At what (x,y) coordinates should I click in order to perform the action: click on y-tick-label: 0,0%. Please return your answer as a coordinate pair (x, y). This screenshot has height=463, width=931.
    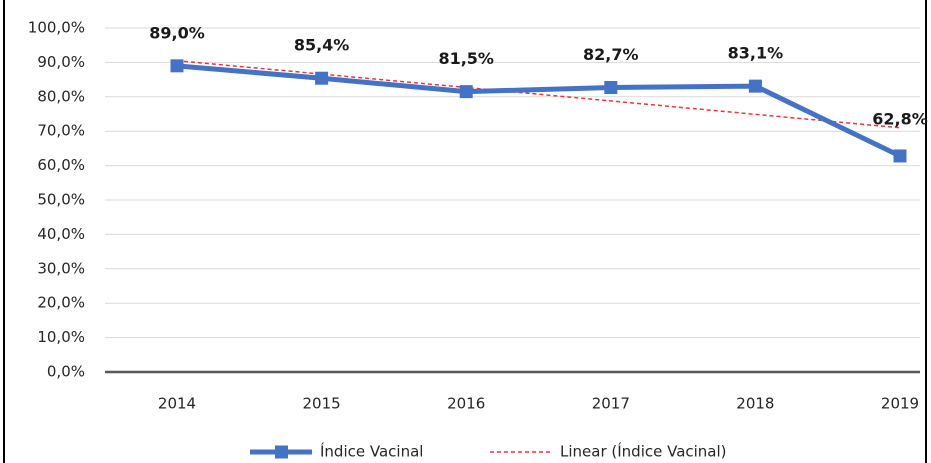
    Looking at the image, I should click on (66, 372).